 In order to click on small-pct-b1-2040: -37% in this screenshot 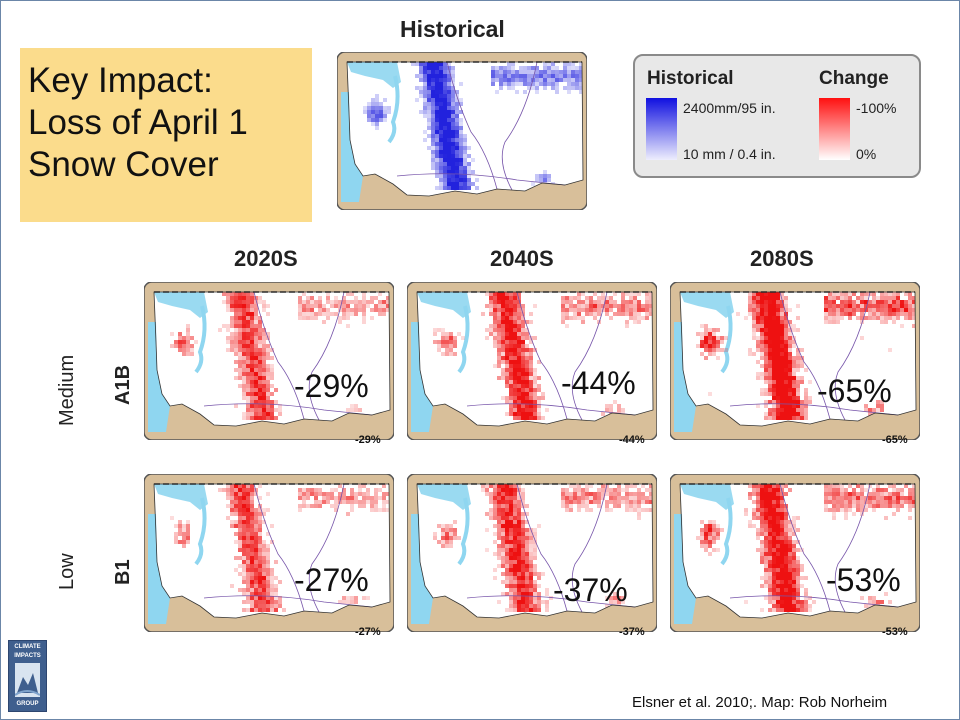, I will do `click(632, 632)`.